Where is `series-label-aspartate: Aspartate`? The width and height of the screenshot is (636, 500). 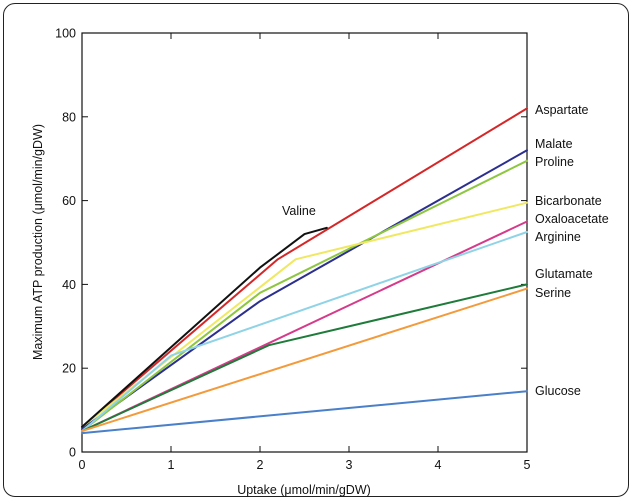
series-label-aspartate: Aspartate is located at coordinates (562, 110).